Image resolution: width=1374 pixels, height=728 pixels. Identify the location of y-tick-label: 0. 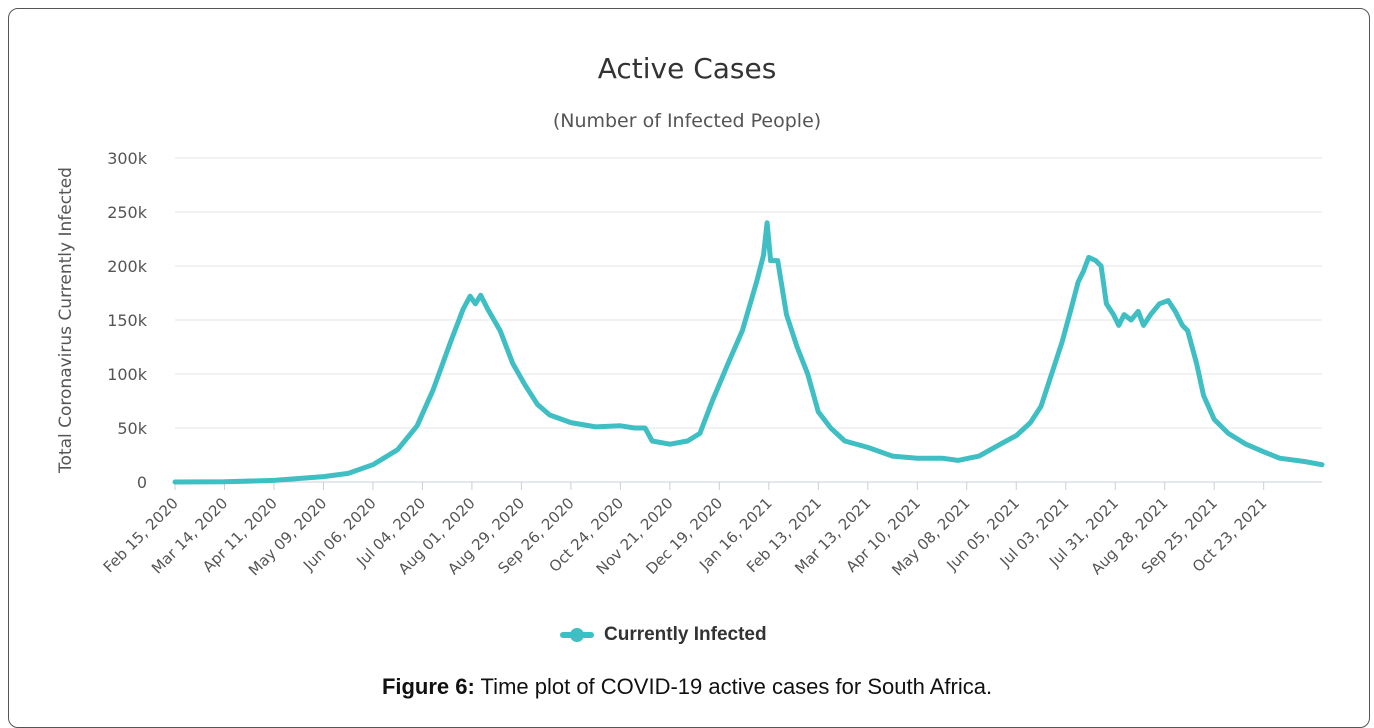
(142, 482).